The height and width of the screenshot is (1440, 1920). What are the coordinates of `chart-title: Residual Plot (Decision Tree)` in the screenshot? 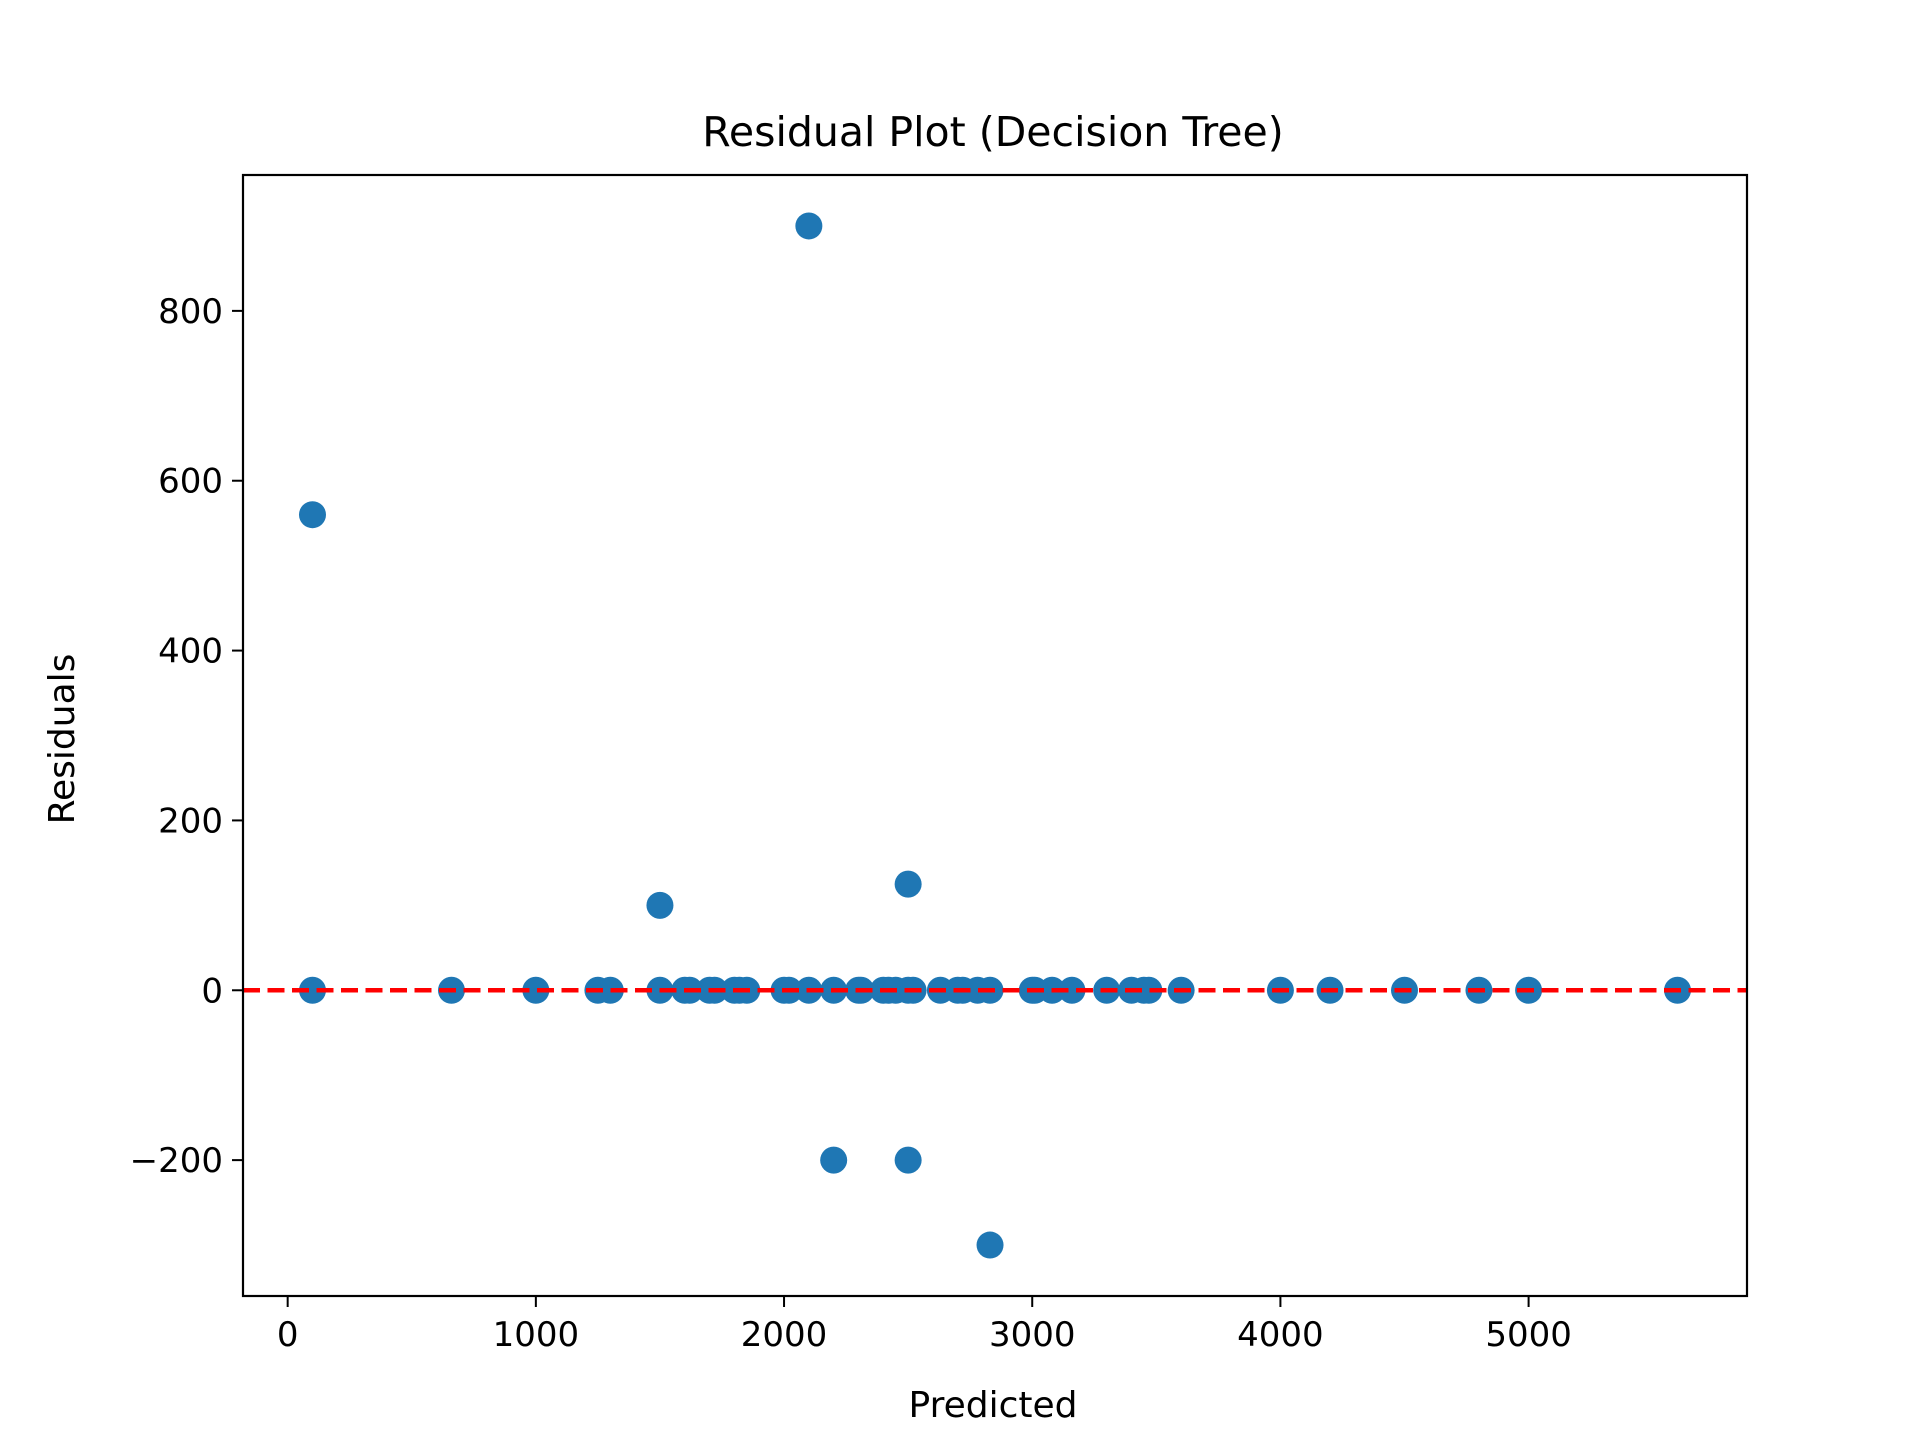 It's located at (993, 132).